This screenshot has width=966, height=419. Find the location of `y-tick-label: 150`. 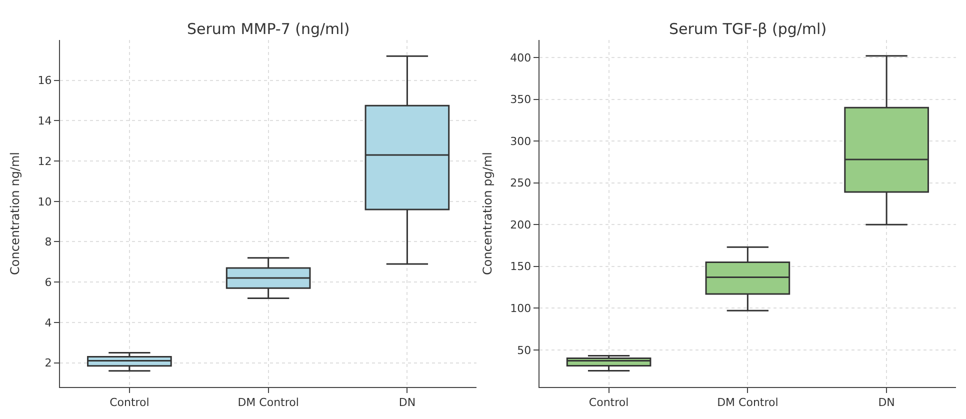

y-tick-label: 150 is located at coordinates (521, 267).